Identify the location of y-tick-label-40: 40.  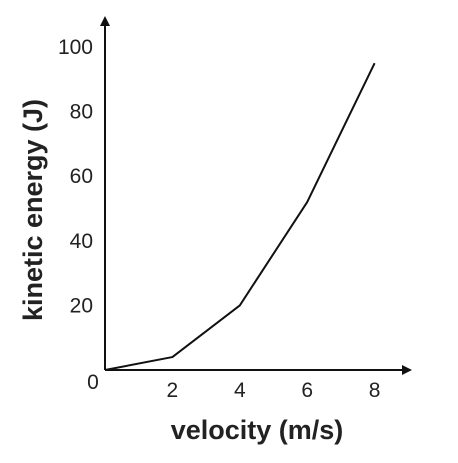
(81, 241).